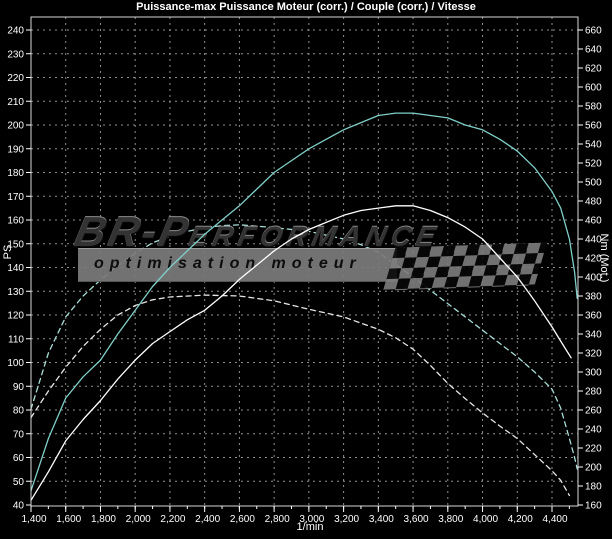  Describe the element at coordinates (593, 107) in the screenshot. I see `right-tick-label: 580` at that location.